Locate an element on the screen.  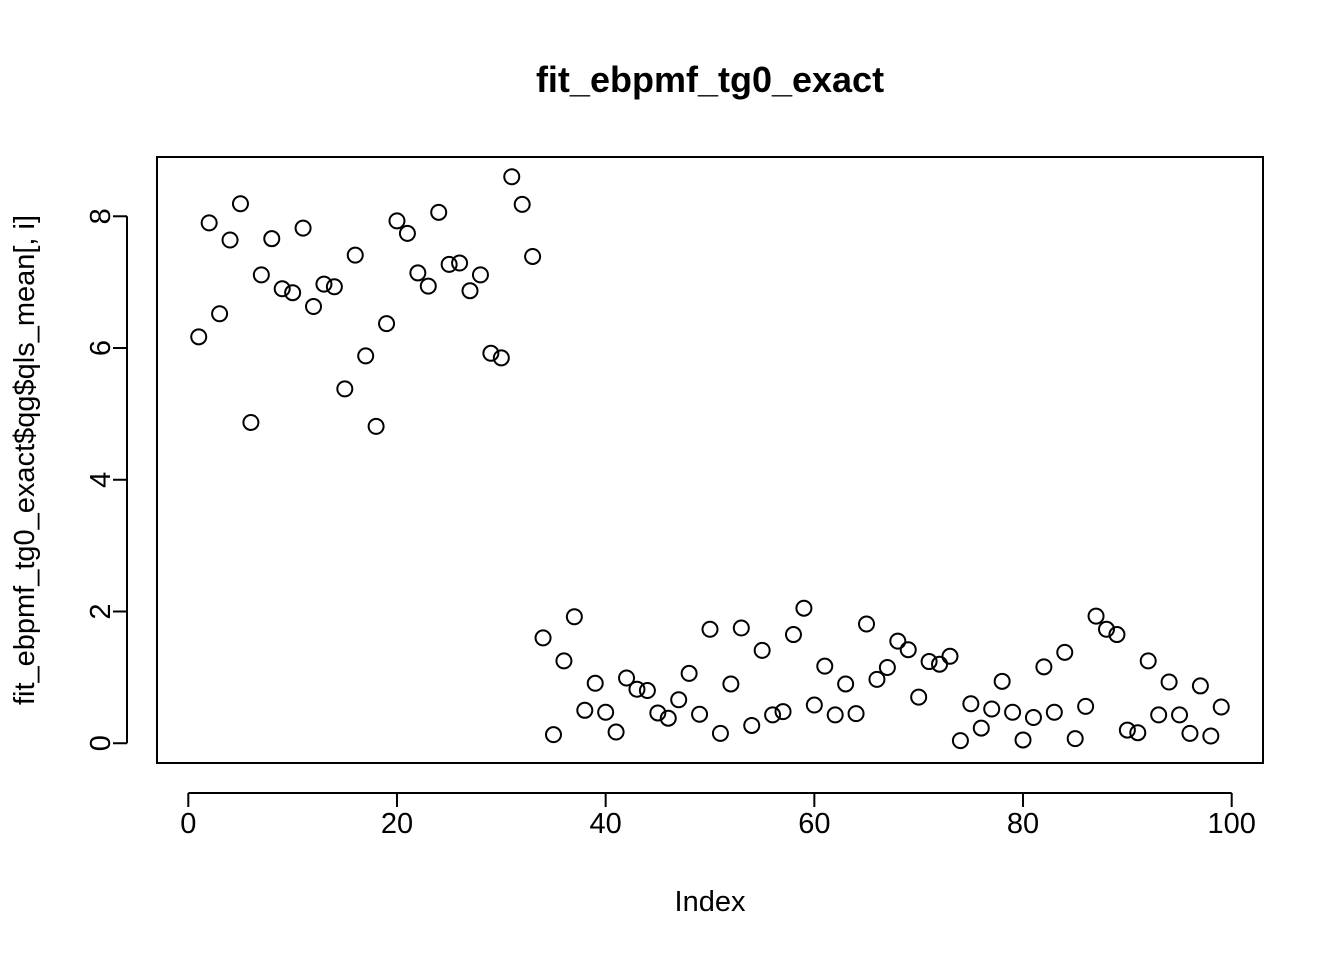
x-tick-label: 40 is located at coordinates (606, 824).